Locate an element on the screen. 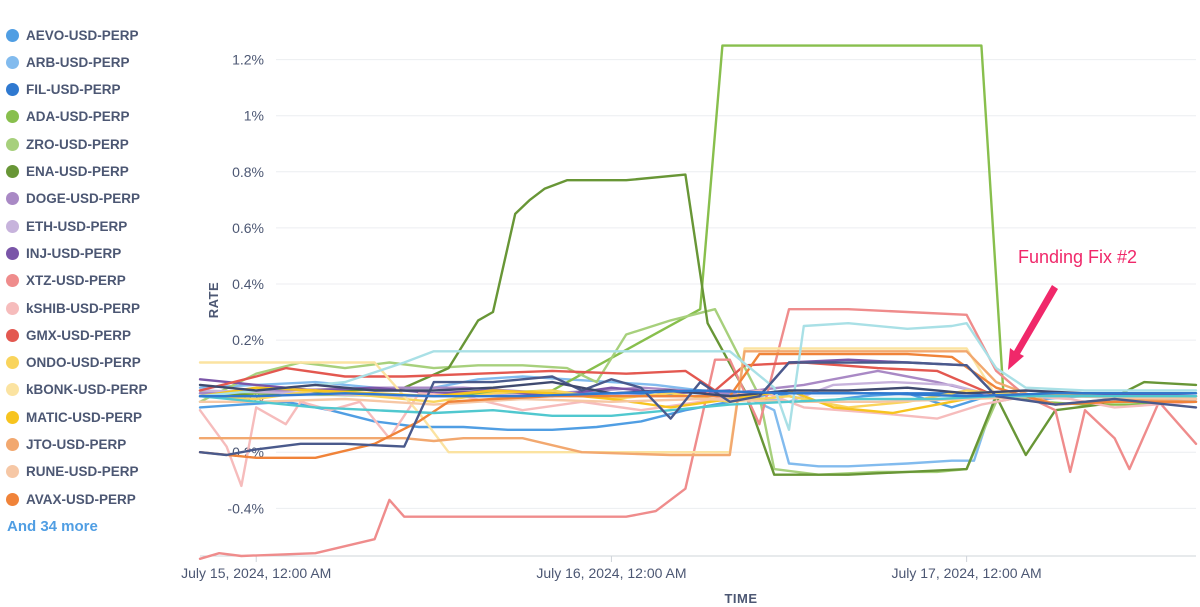 This screenshot has height=607, width=1200. series-line-avax-usd-perp is located at coordinates (698, 405).